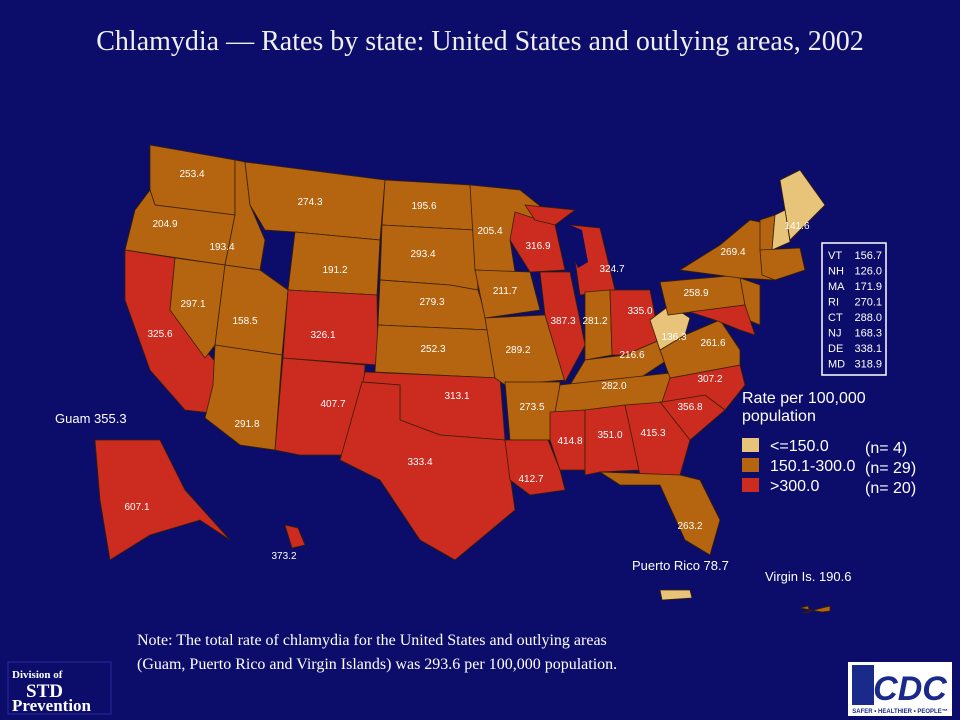 The width and height of the screenshot is (960, 720). Describe the element at coordinates (808, 576) in the screenshot. I see `territory-label: Virgin Is. 190.6` at that location.